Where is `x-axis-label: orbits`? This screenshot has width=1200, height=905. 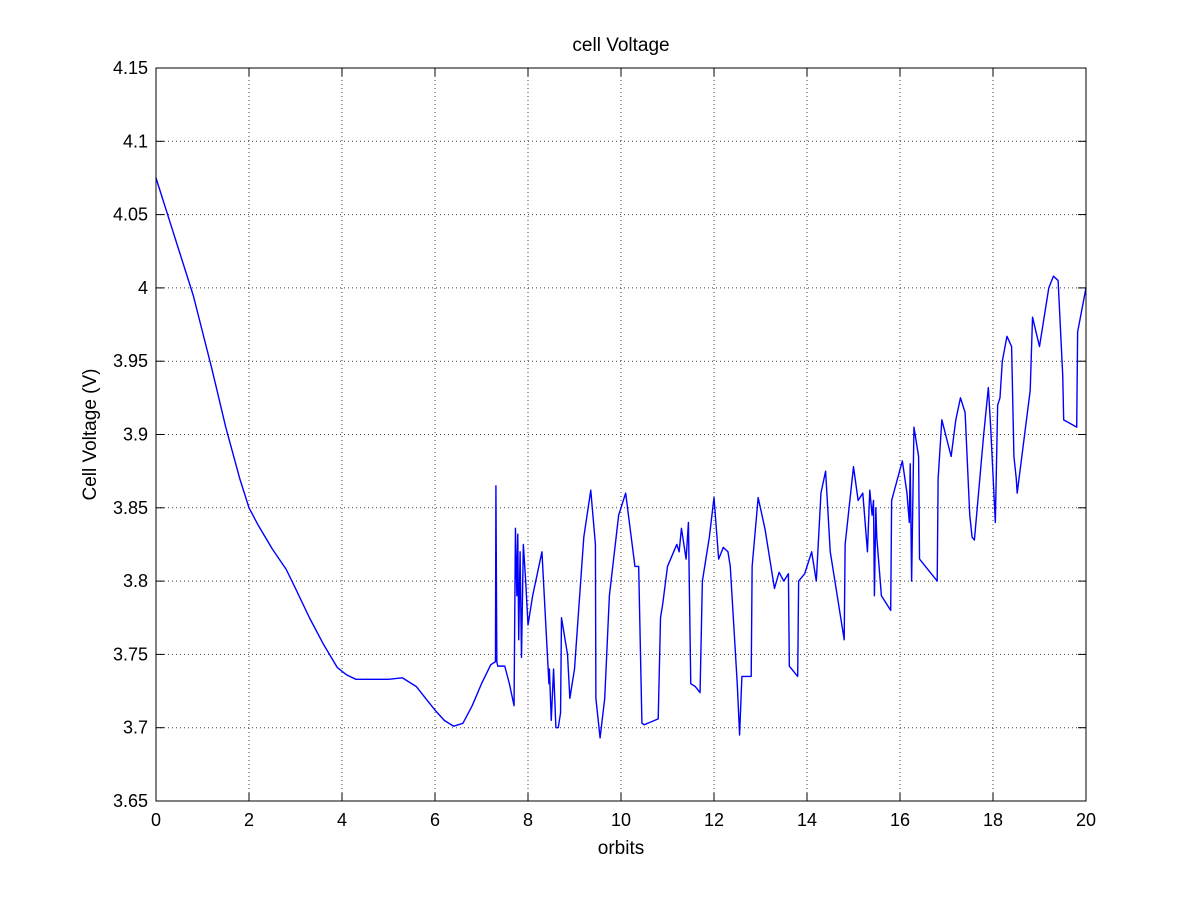
x-axis-label: orbits is located at coordinates (621, 848).